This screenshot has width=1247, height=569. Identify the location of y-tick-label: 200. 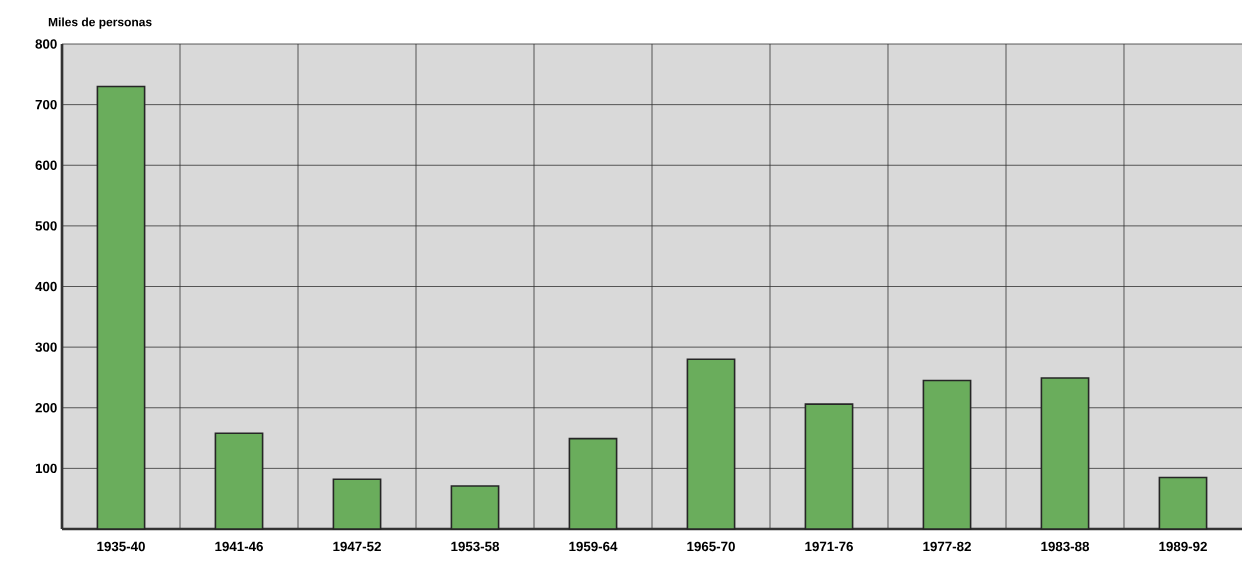
(46, 408).